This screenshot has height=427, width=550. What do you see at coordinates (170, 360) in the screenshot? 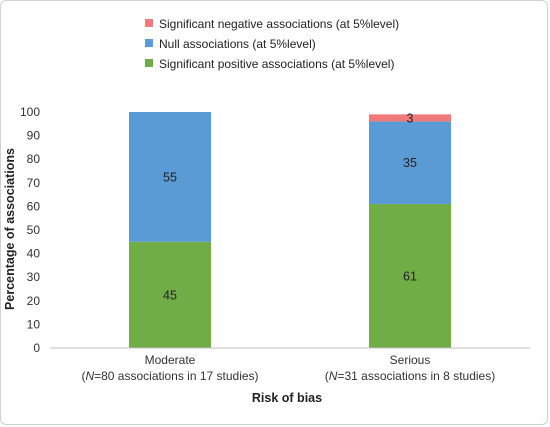
I see `category-label: Moderate` at bounding box center [170, 360].